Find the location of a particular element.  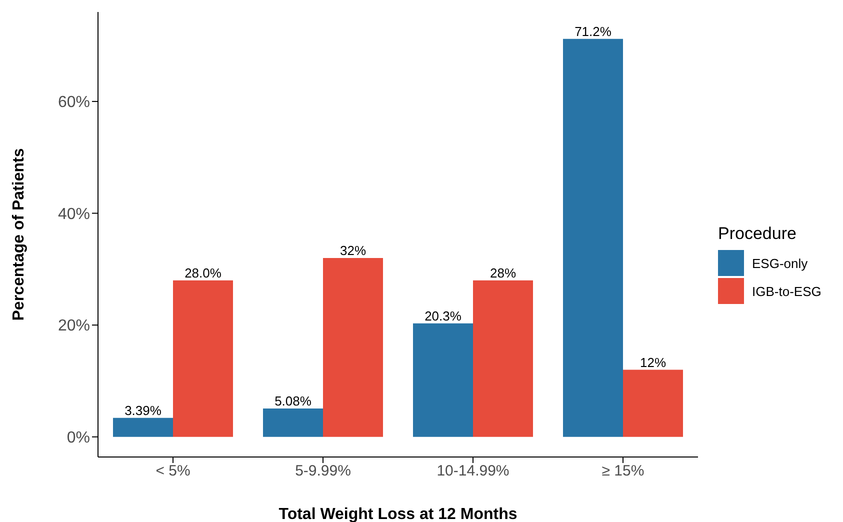

legend-title: Procedure is located at coordinates (758, 234).